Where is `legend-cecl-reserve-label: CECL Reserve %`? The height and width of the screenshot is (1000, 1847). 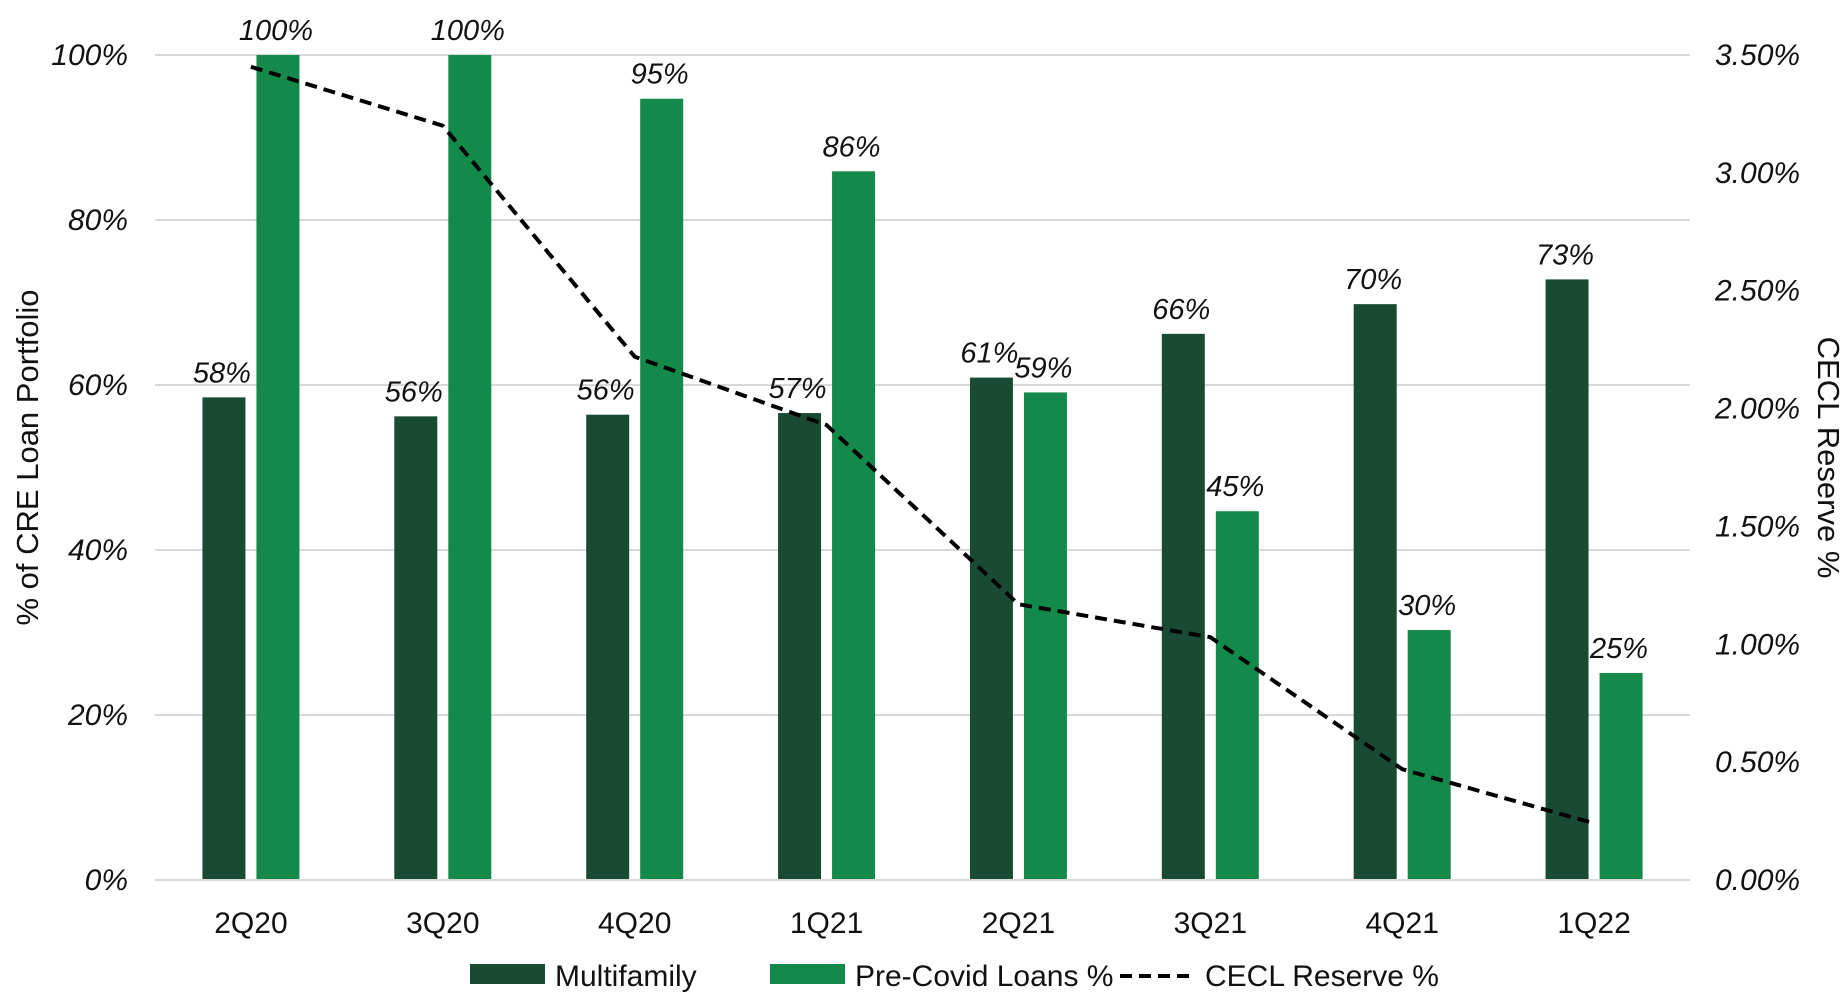
legend-cecl-reserve-label: CECL Reserve % is located at coordinates (1322, 976).